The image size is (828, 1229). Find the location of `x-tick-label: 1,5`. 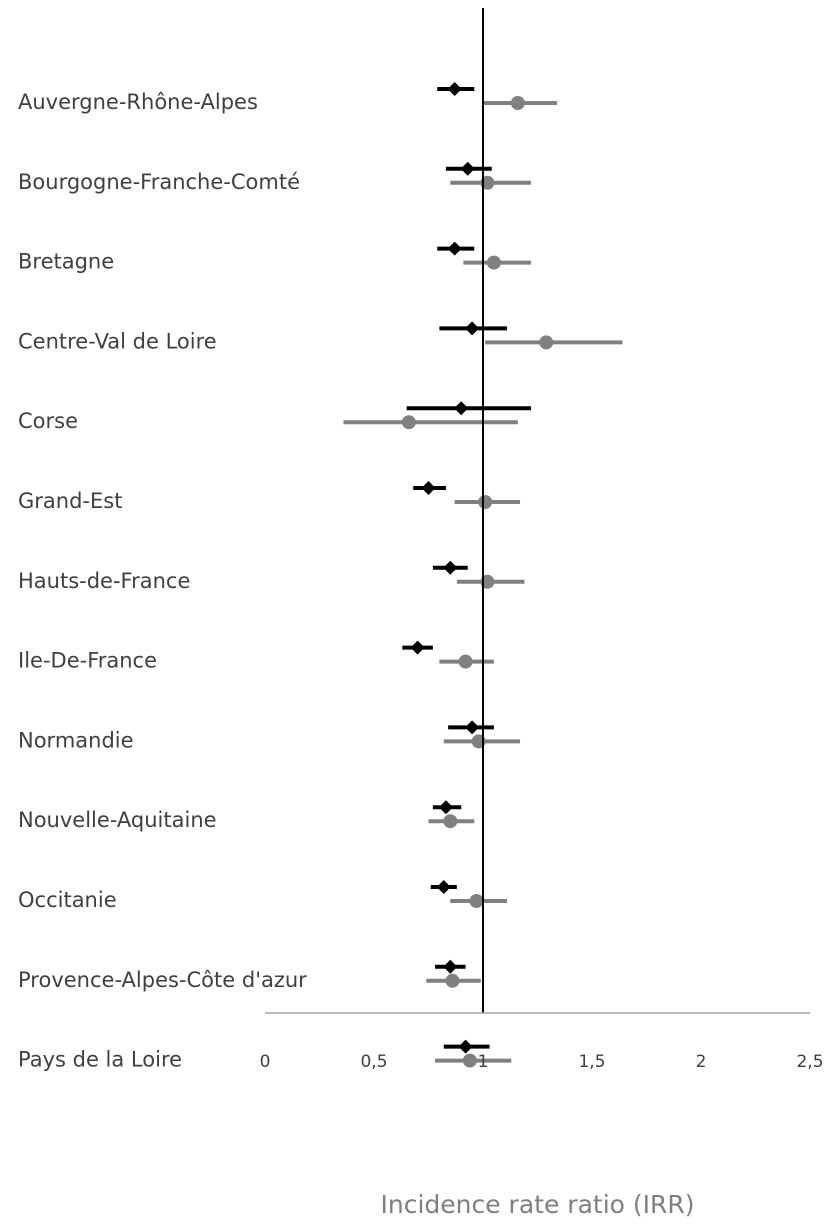

x-tick-label: 1,5 is located at coordinates (591, 1062).